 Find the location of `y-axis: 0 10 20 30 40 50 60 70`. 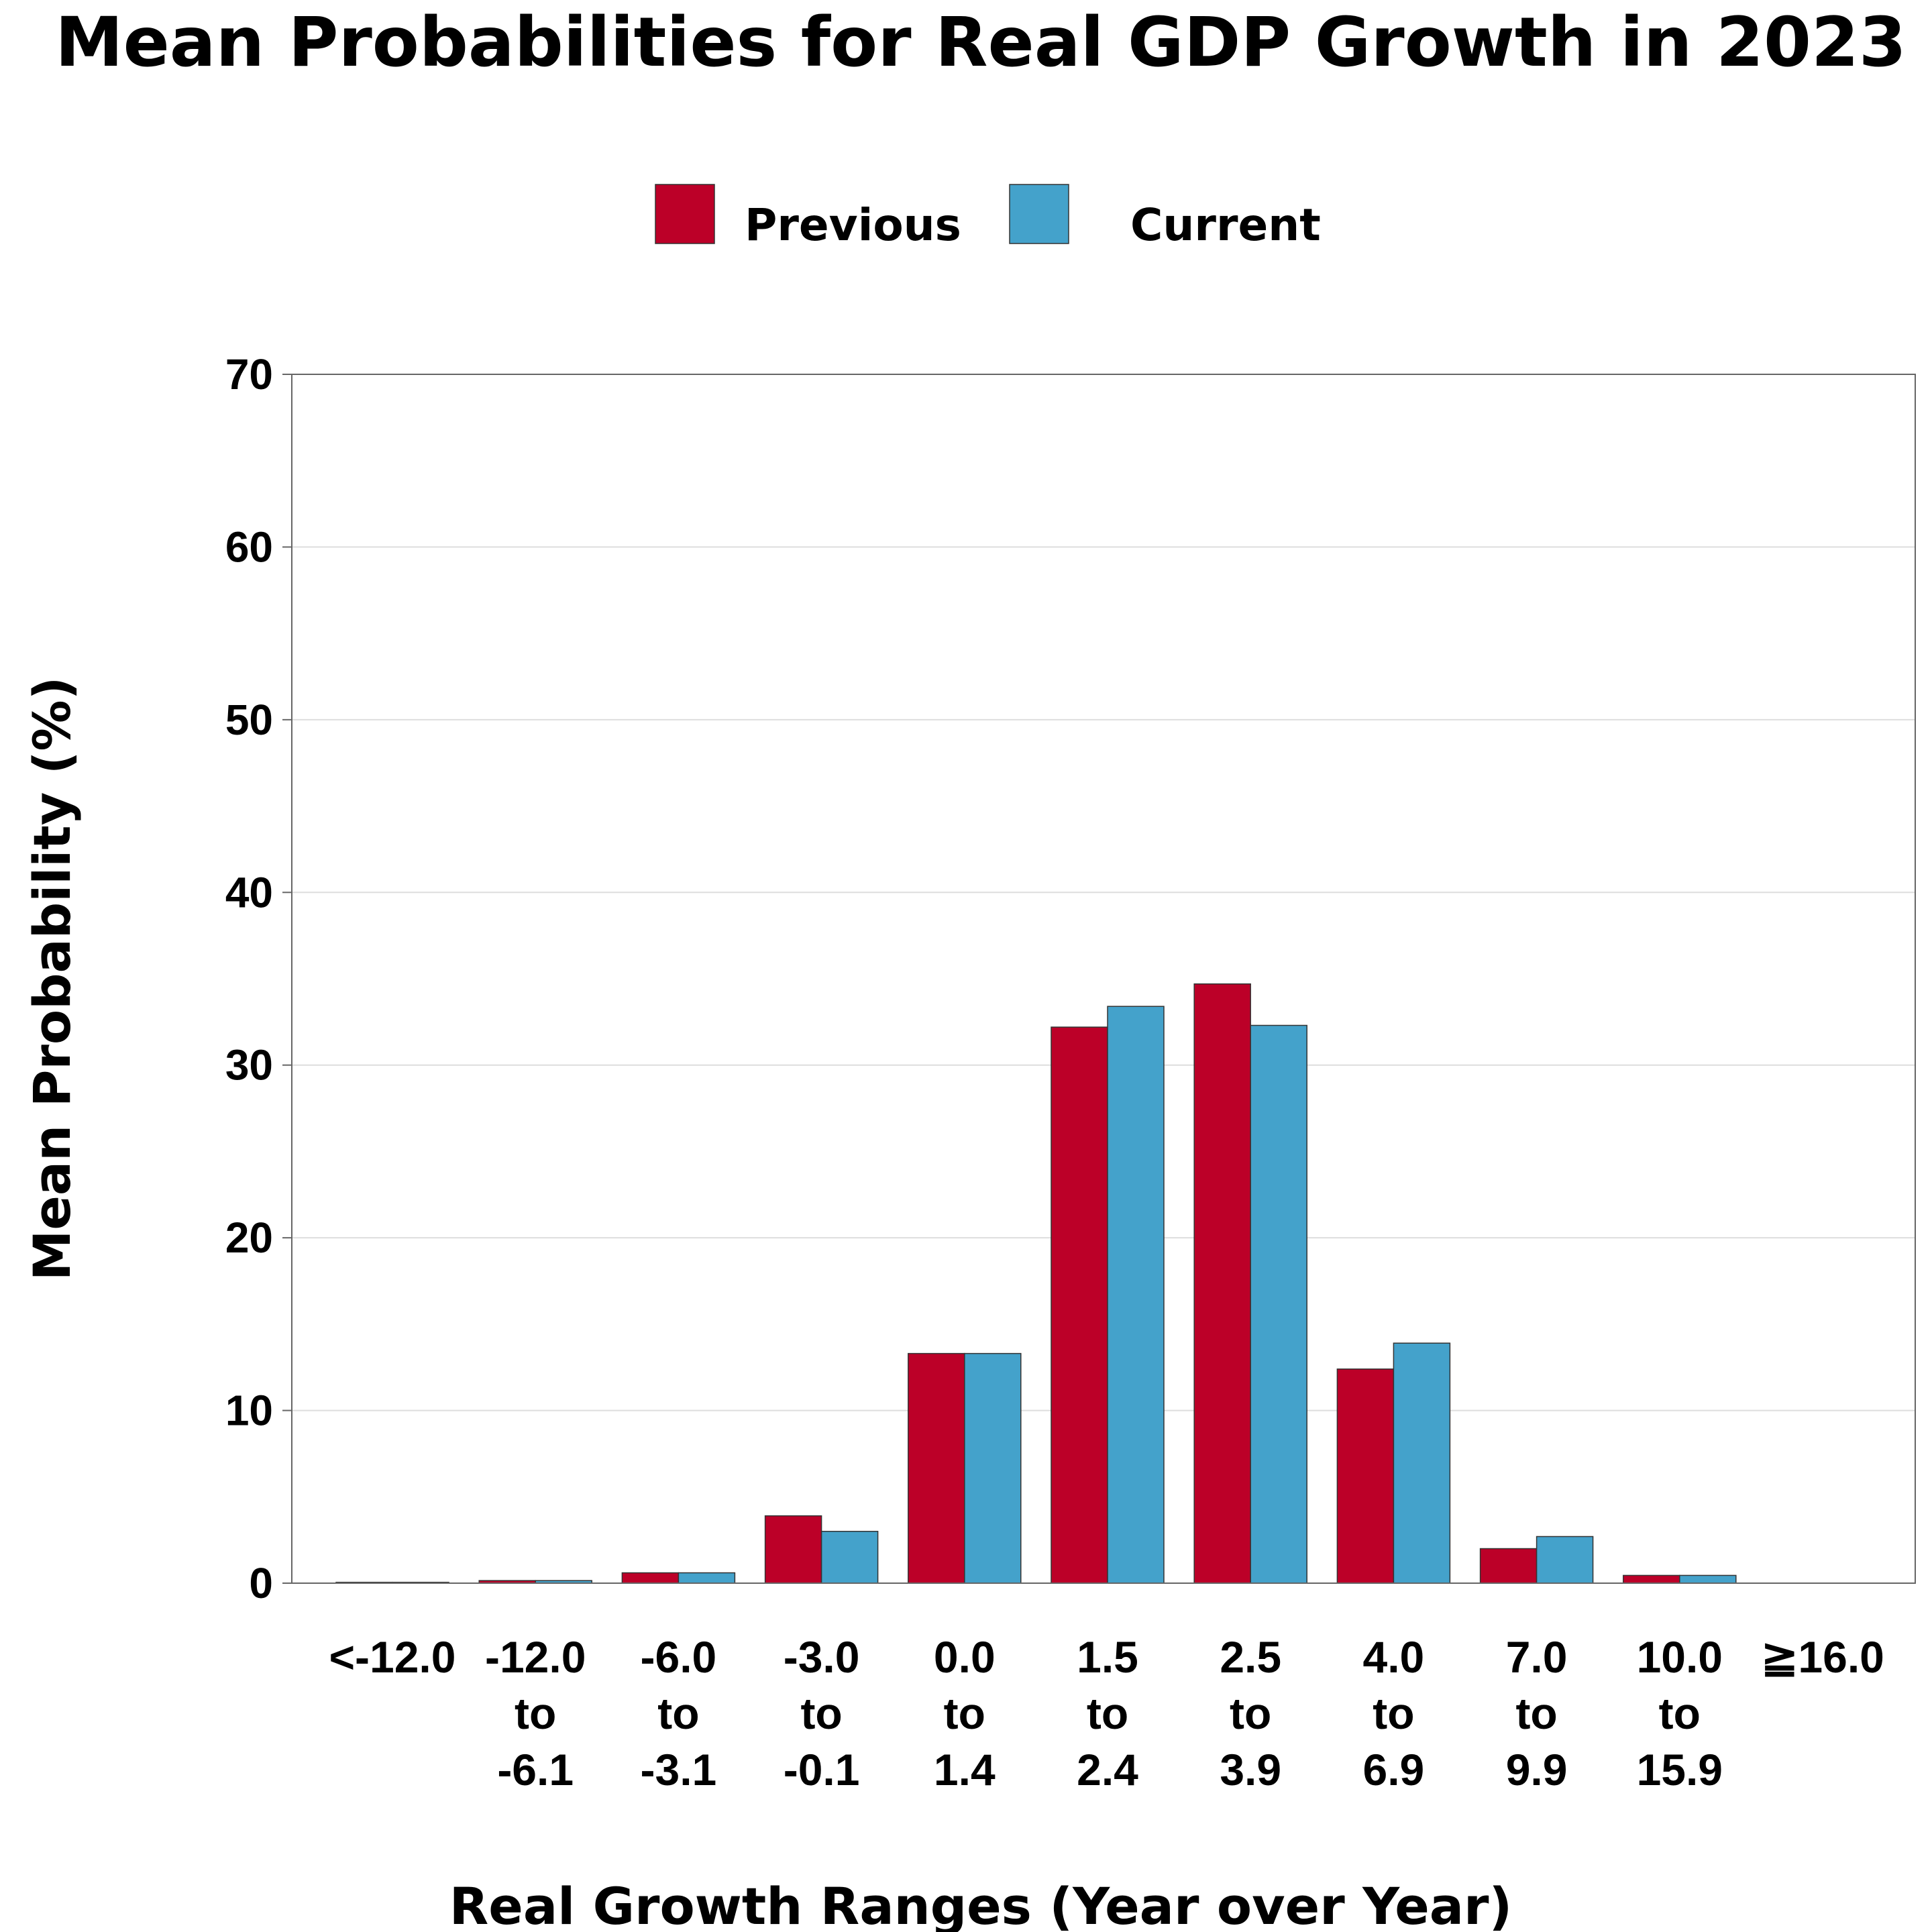

y-axis: 0 10 20 30 40 50 60 70 is located at coordinates (258, 978).